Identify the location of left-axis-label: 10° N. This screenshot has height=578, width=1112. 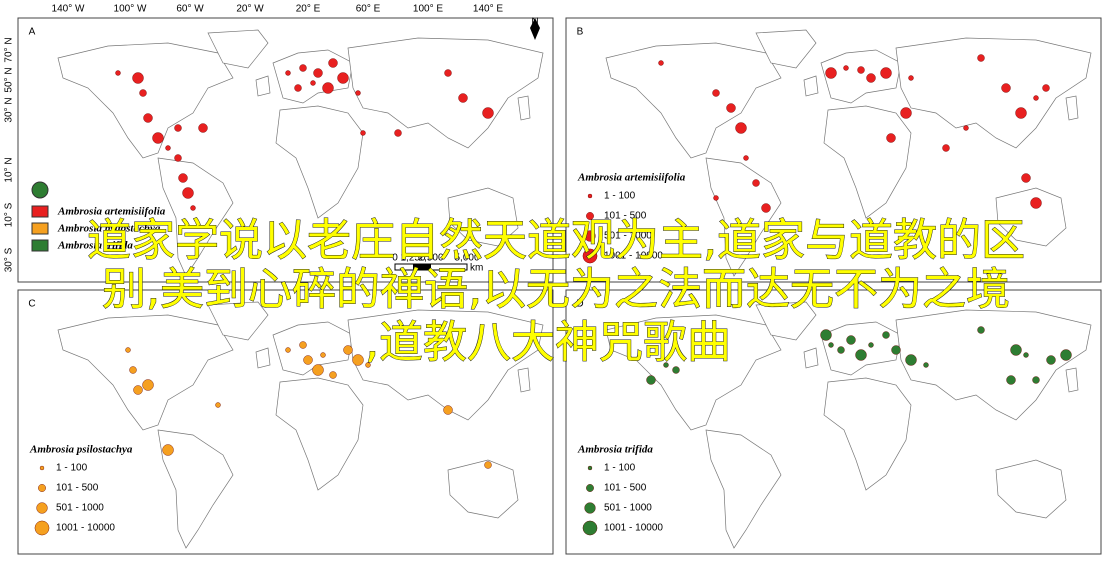
(9, 169).